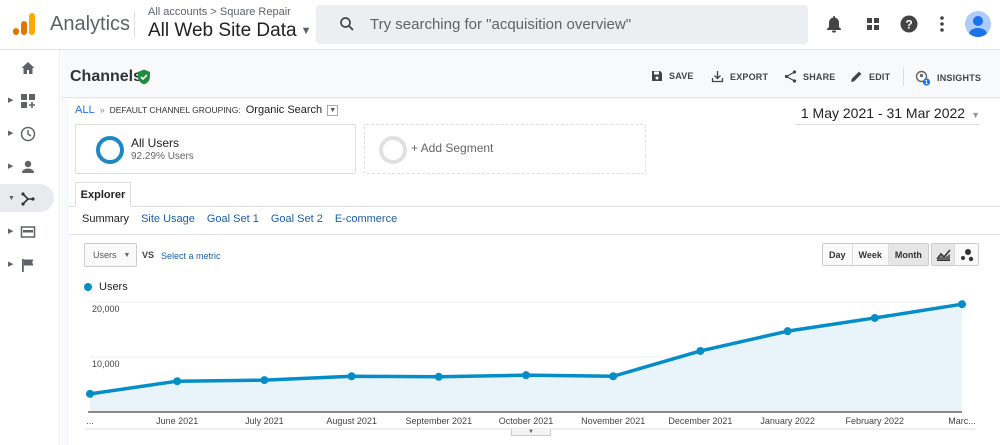  I want to click on sidebar-item-realtime: ▶, so click(27, 133).